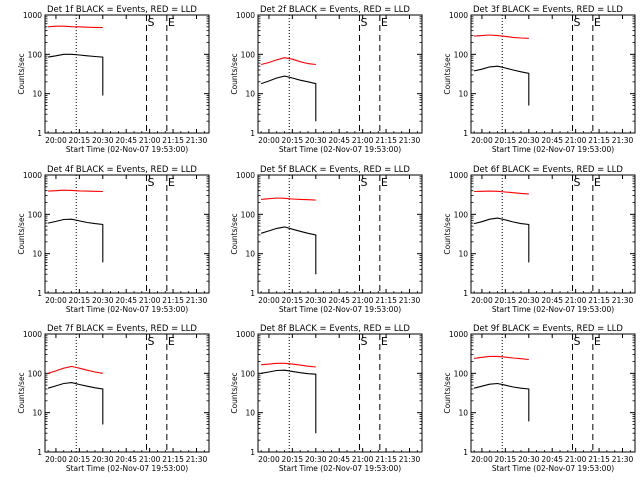 This screenshot has width=640, height=480. Describe the element at coordinates (335, 10) in the screenshot. I see `panel-title: Det 2f BLACK = Events, RED = LLD` at that location.